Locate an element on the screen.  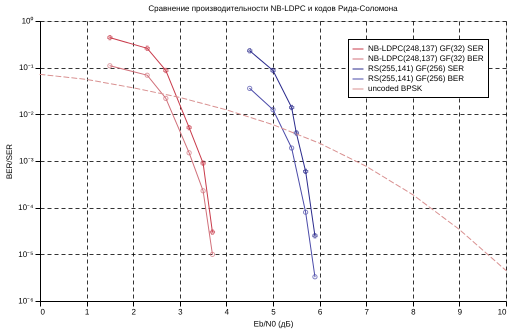
x-tick-label: 5 is located at coordinates (273, 312).